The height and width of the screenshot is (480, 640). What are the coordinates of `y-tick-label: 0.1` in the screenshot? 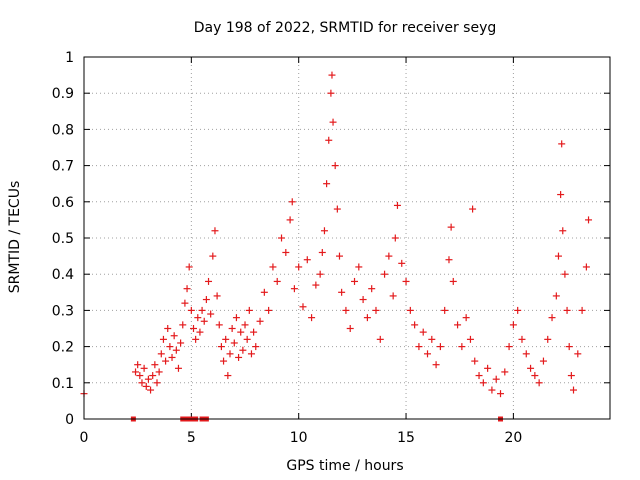 It's located at (63, 384).